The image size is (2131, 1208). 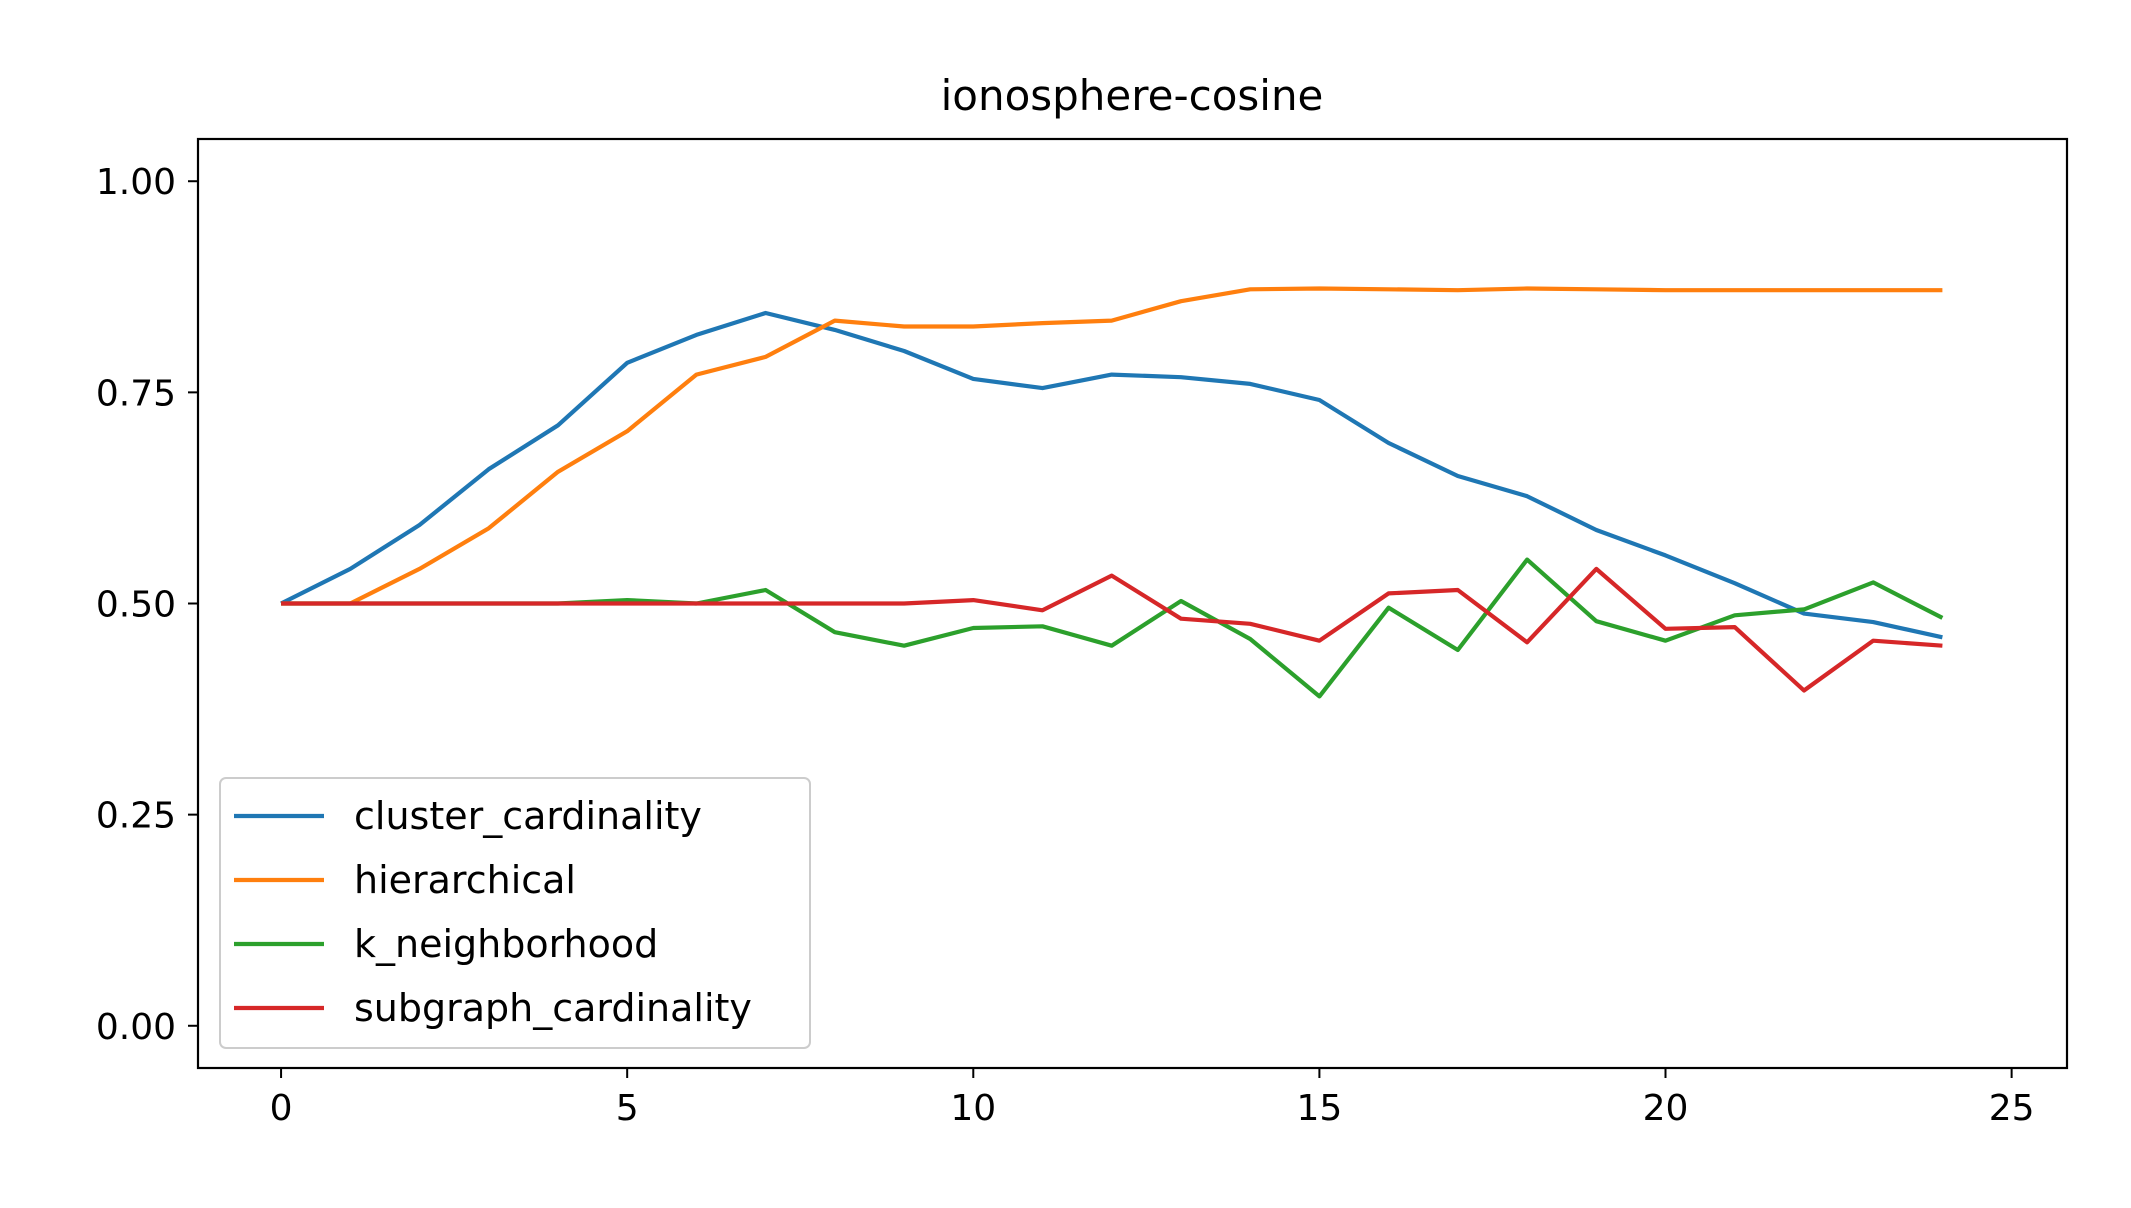 I want to click on x-tick-label: 15, so click(x=1319, y=1108).